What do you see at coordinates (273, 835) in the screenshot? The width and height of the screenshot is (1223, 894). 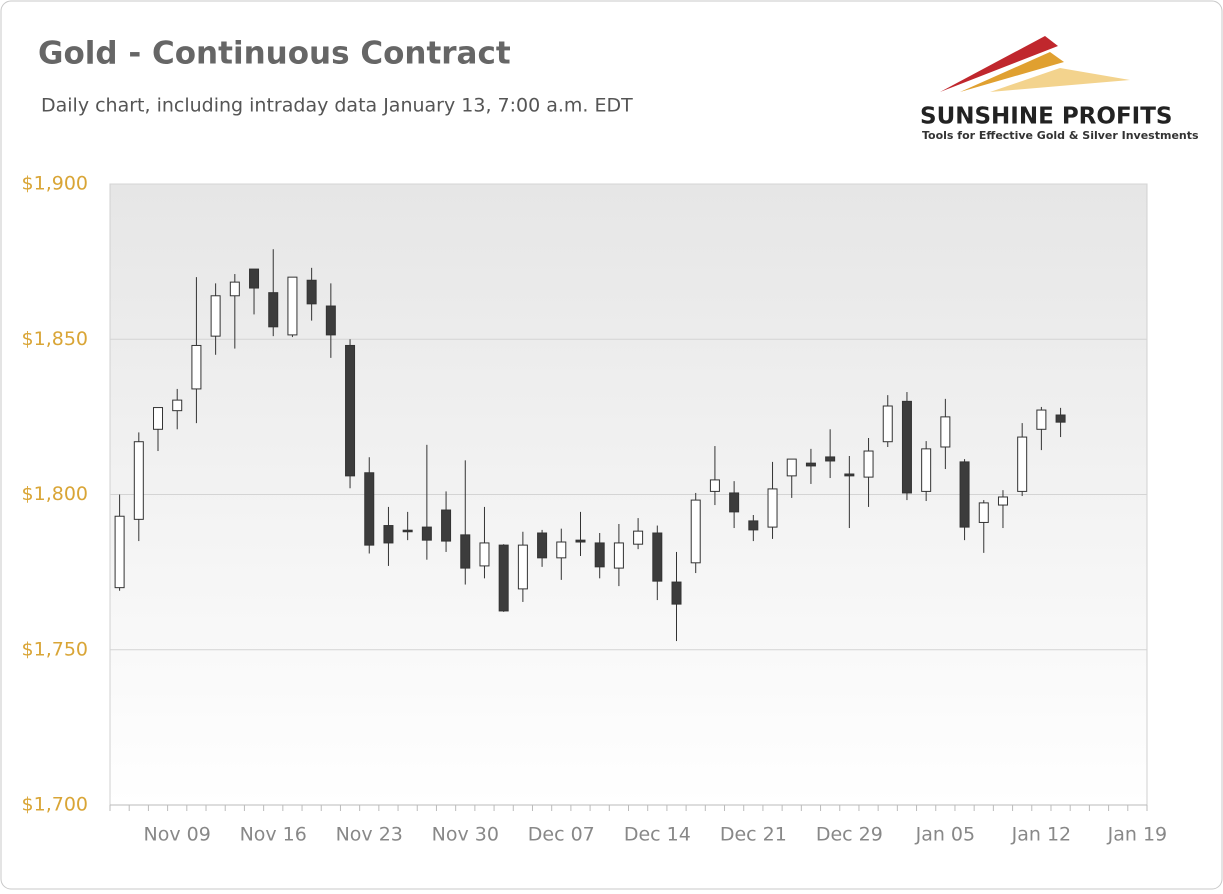 I see `x-tick-label: Nov 16` at bounding box center [273, 835].